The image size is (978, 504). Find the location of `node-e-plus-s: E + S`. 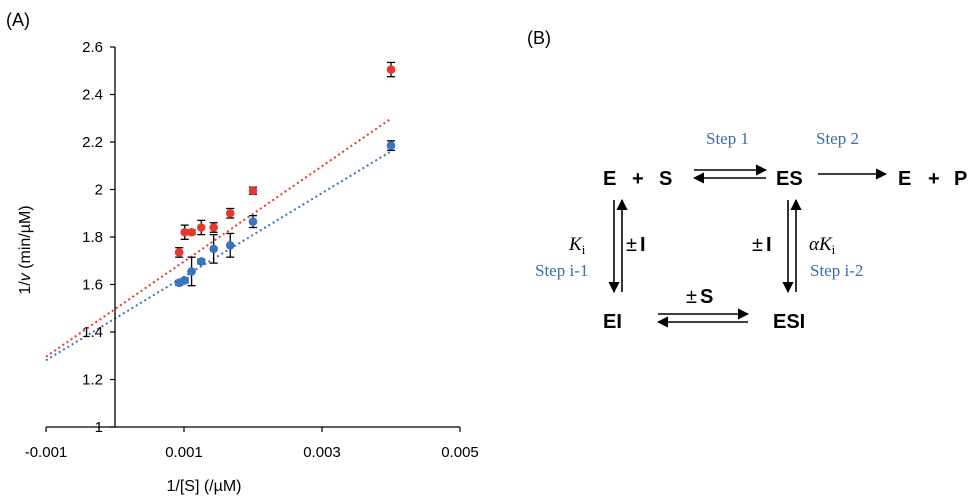

node-e-plus-s: E + S is located at coordinates (637, 179).